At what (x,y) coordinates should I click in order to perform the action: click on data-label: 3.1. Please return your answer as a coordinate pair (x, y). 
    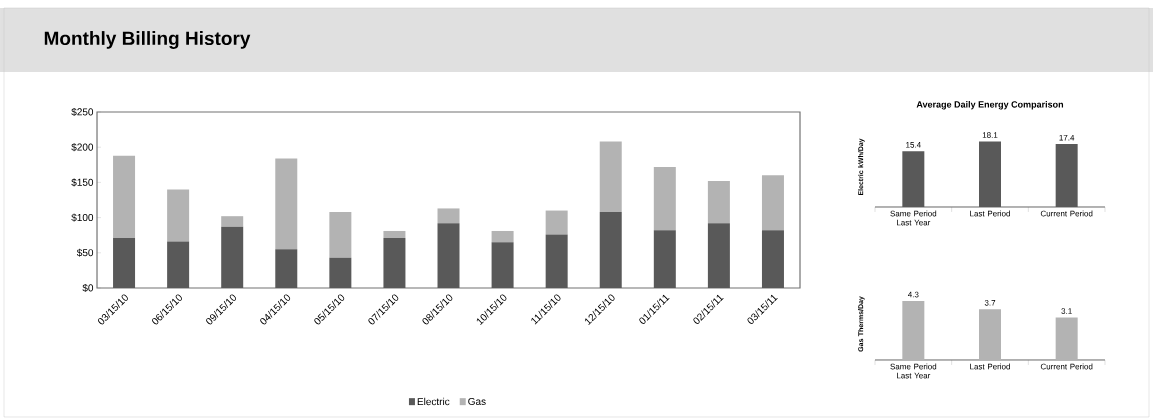
    Looking at the image, I should click on (1066, 311).